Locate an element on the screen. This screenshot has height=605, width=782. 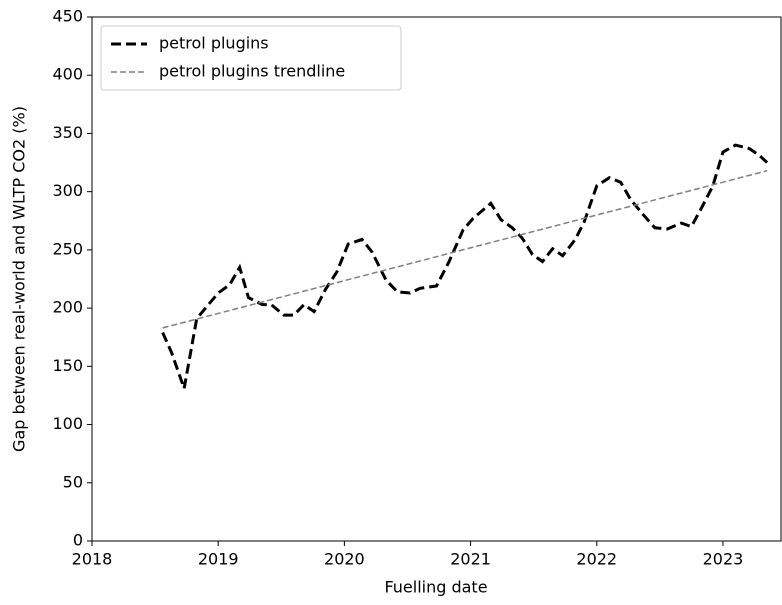
x-tick-label: 2023 is located at coordinates (723, 559).